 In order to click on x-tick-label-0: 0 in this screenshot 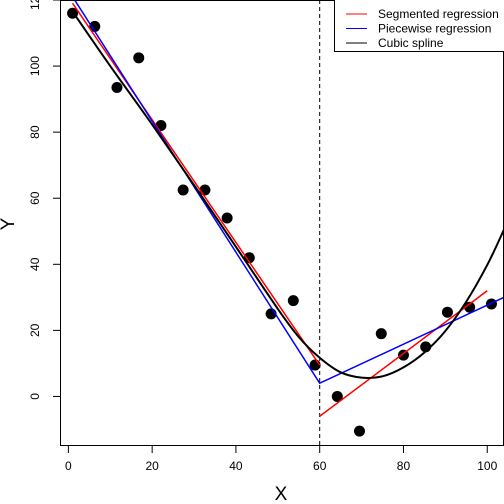, I will do `click(68, 466)`.